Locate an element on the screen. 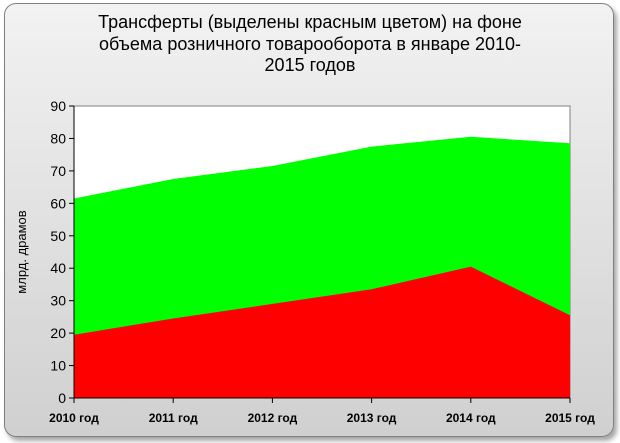 The image size is (620, 443). x-tick-label: 2015 год is located at coordinates (570, 418).